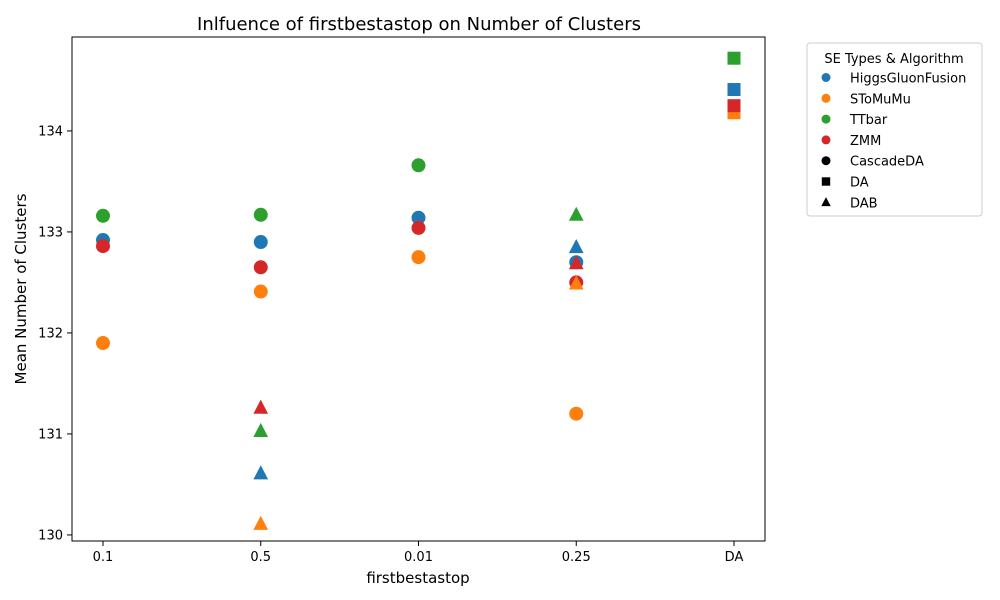 The height and width of the screenshot is (600, 1000). What do you see at coordinates (893, 59) in the screenshot?
I see `legend-title: SE Types & Algorithm` at bounding box center [893, 59].